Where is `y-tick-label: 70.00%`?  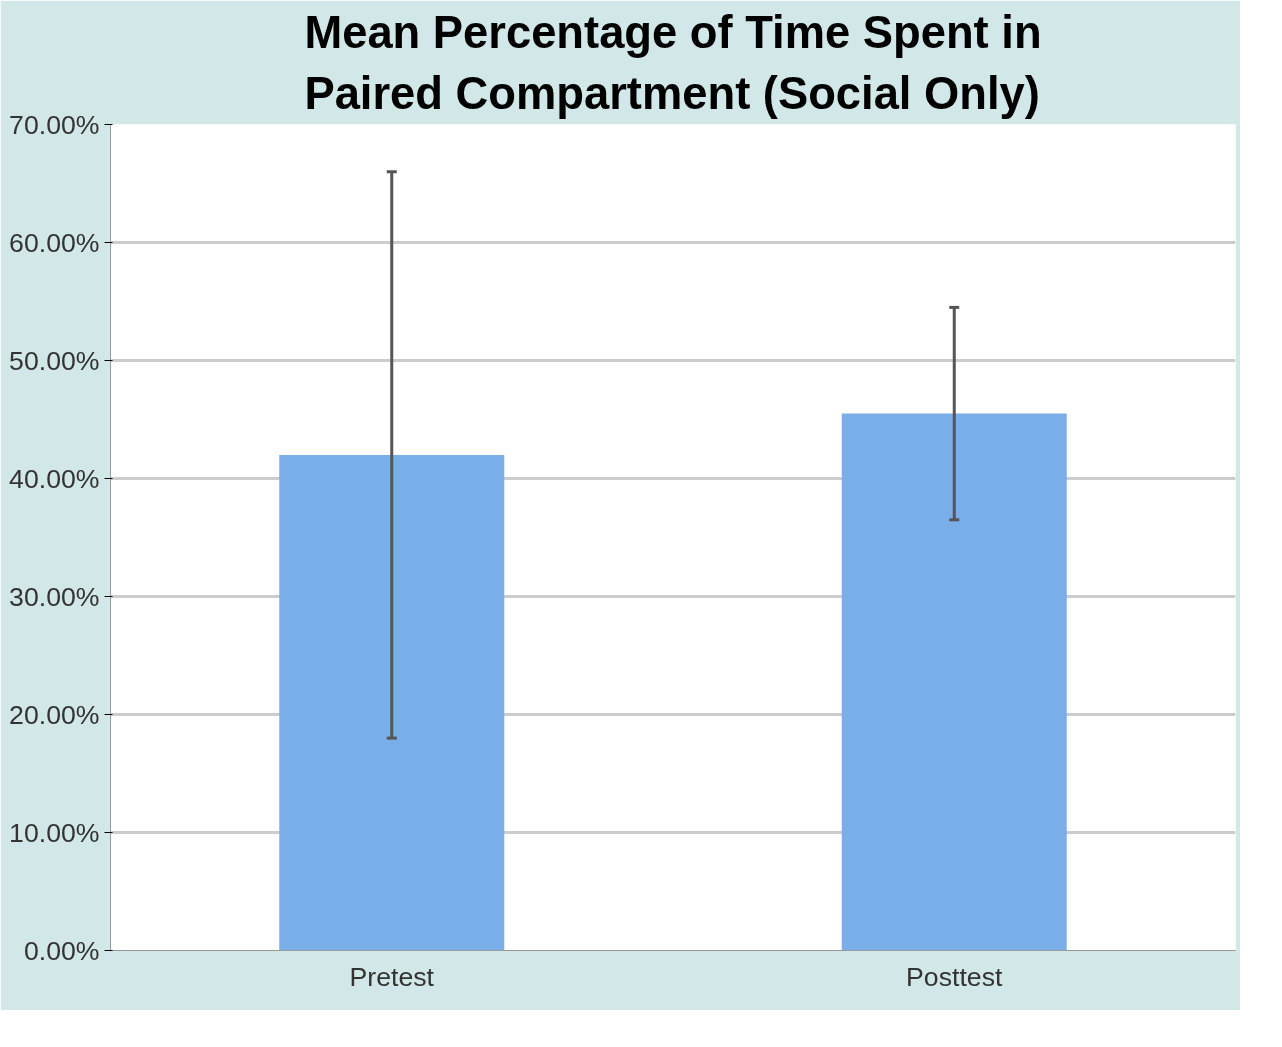 y-tick-label: 70.00% is located at coordinates (54, 124).